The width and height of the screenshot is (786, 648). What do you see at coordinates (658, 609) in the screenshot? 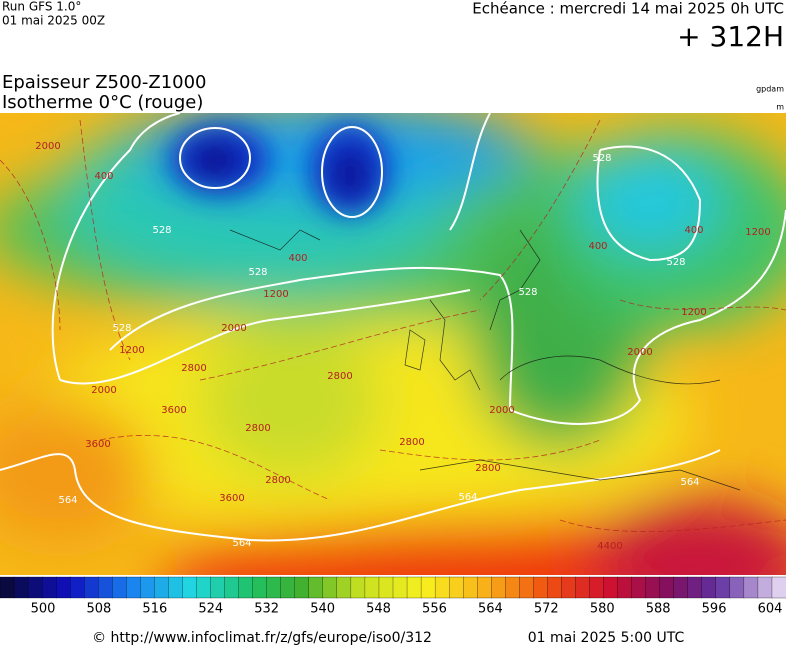
I see `colorbar-label: 588` at bounding box center [658, 609].